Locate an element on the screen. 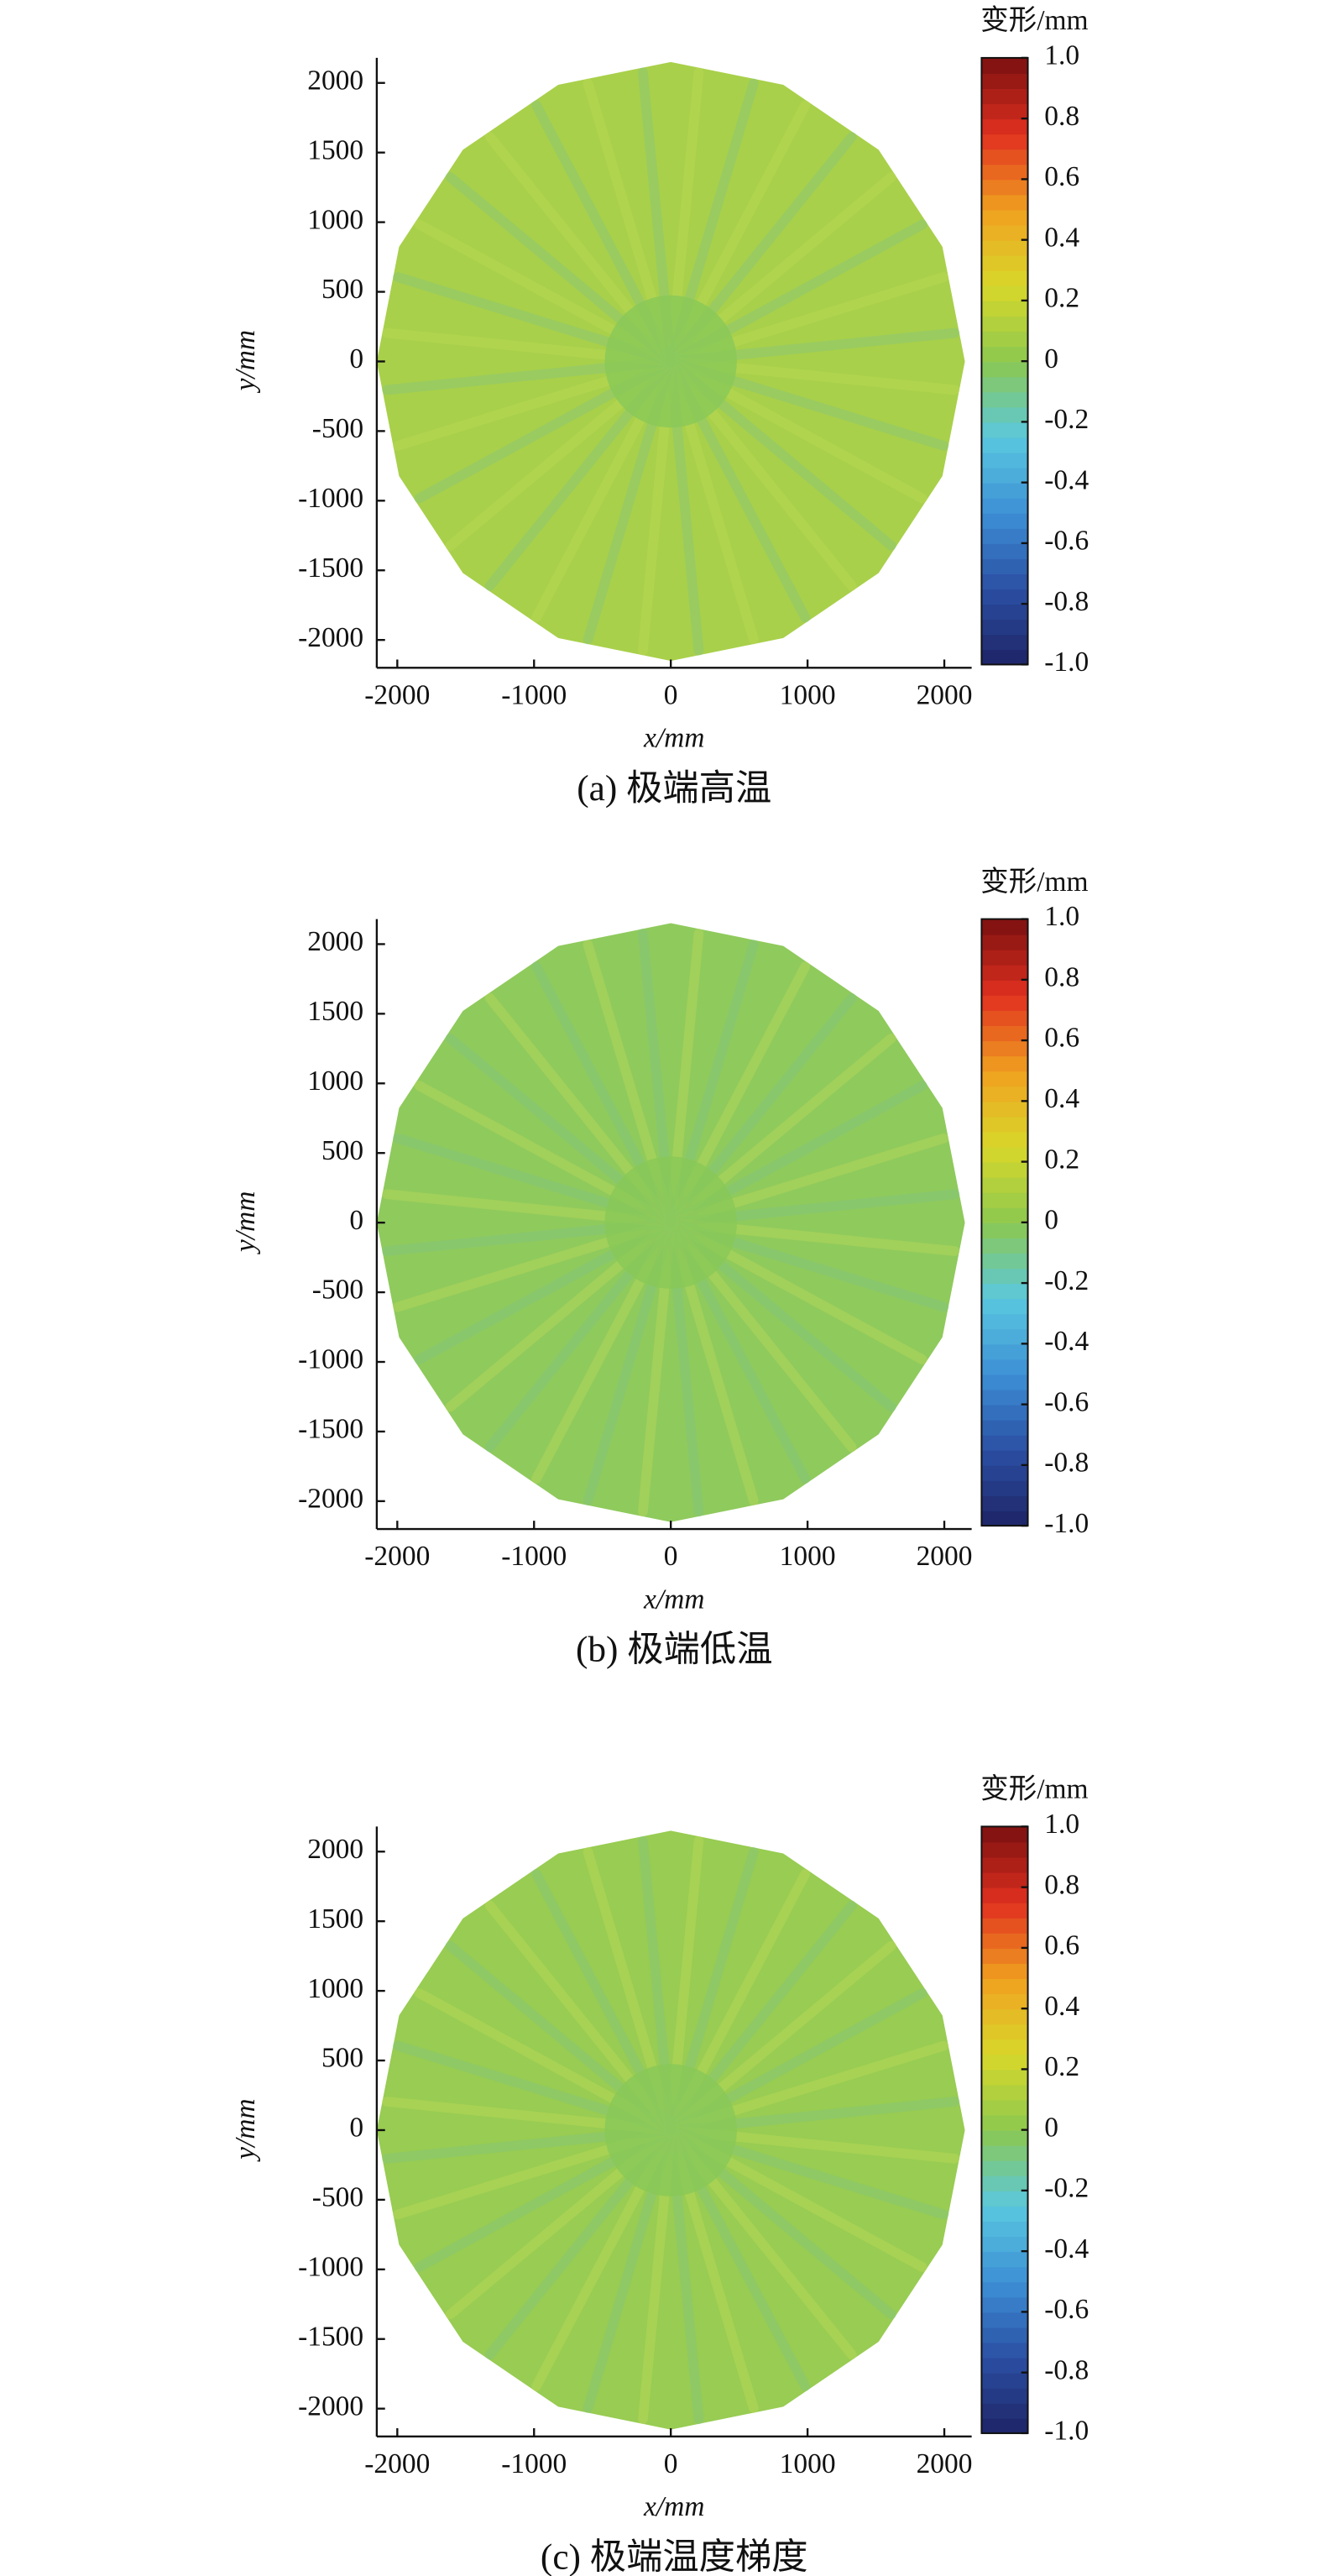 Image resolution: width=1322 pixels, height=2576 pixels. x-tick-label: 1000 is located at coordinates (808, 2464).